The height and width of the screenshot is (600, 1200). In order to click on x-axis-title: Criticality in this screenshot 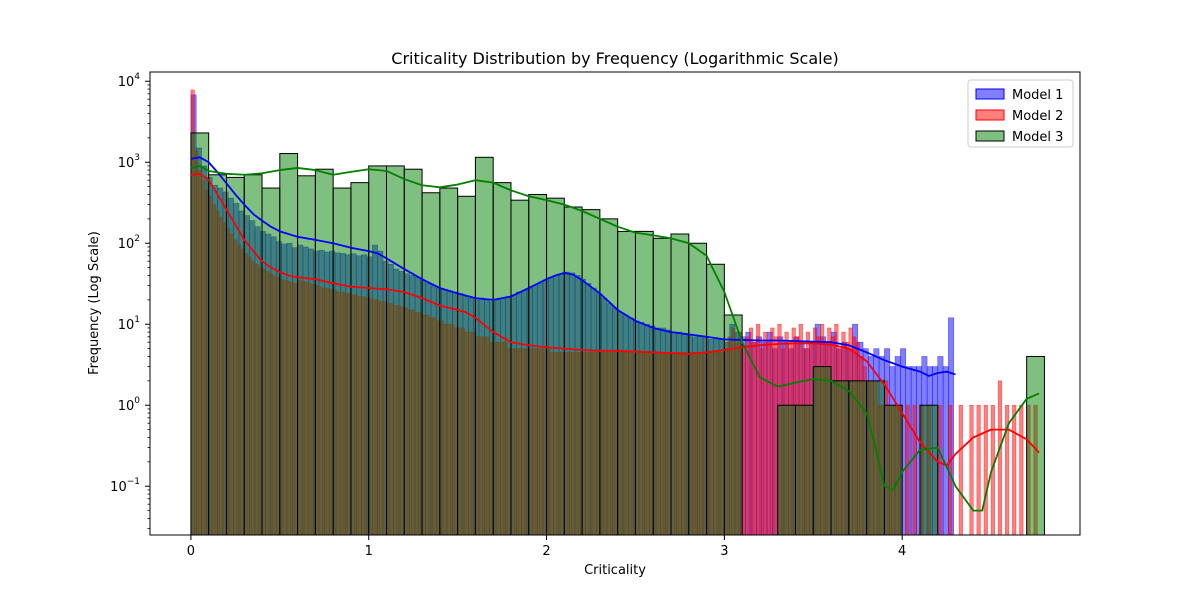, I will do `click(615, 570)`.